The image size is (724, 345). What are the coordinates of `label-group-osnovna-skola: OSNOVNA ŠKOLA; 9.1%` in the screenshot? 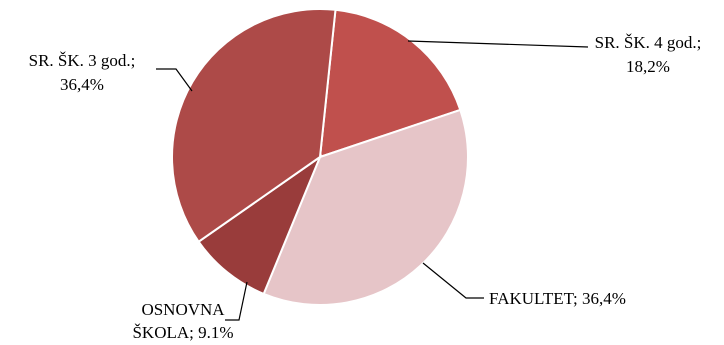 It's located at (190, 311).